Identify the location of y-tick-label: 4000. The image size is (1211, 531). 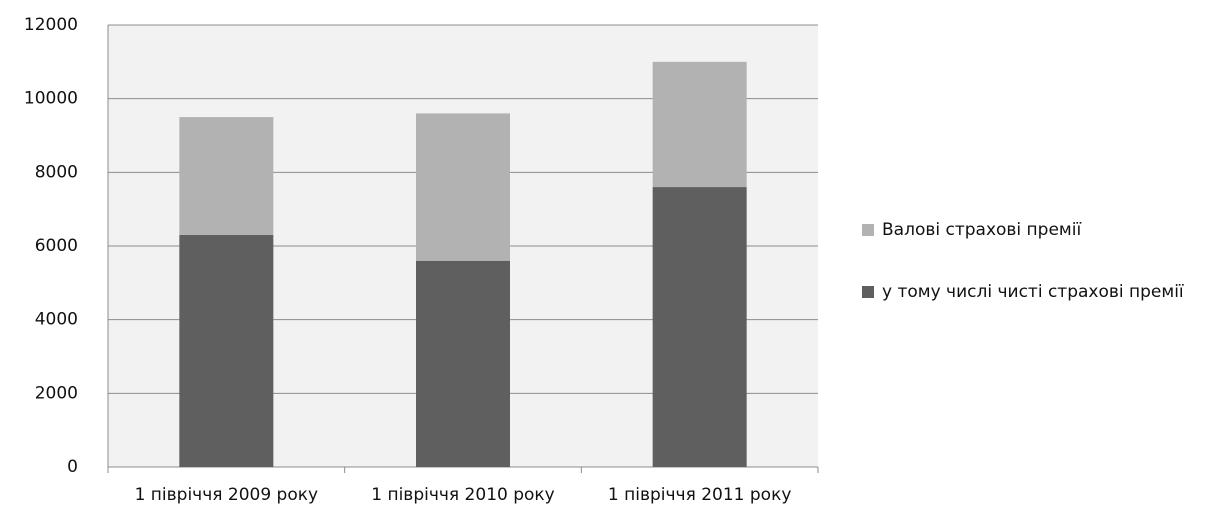
(56, 320).